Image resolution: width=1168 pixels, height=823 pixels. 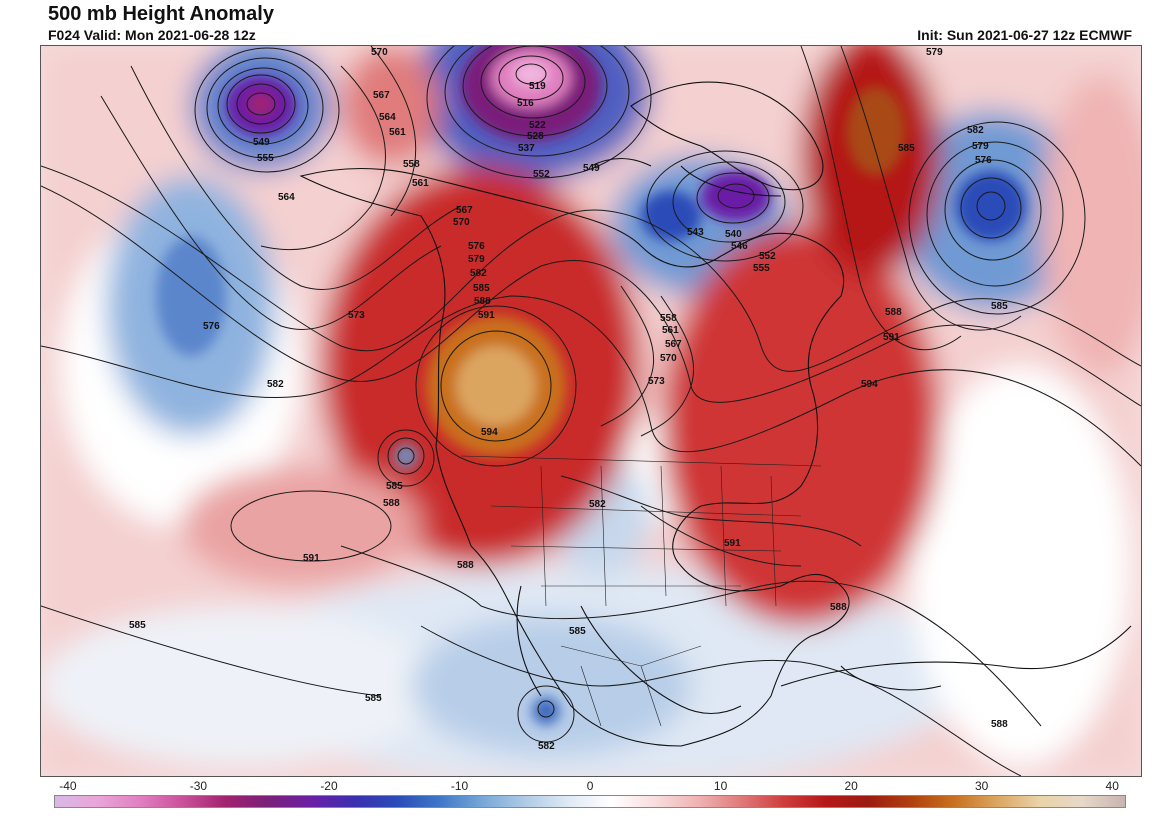 What do you see at coordinates (590, 801) in the screenshot?
I see `colorbar` at bounding box center [590, 801].